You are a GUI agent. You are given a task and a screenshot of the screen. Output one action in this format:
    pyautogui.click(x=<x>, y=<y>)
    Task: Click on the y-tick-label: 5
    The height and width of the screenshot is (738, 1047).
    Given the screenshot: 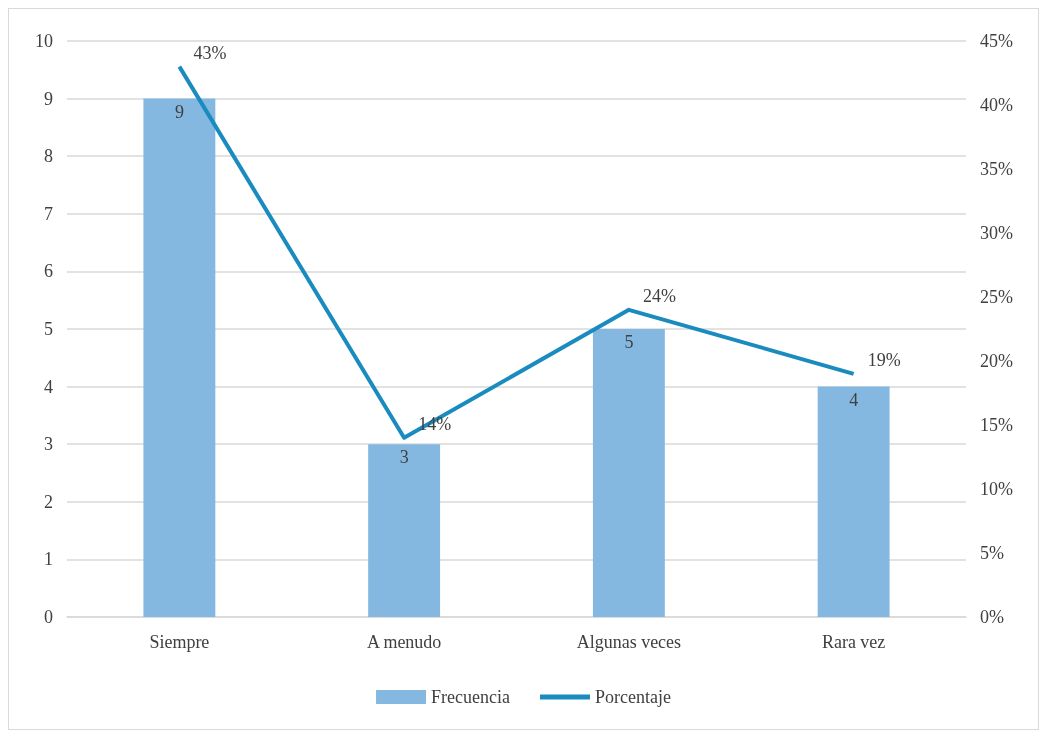 What is the action you would take?
    pyautogui.click(x=48, y=329)
    